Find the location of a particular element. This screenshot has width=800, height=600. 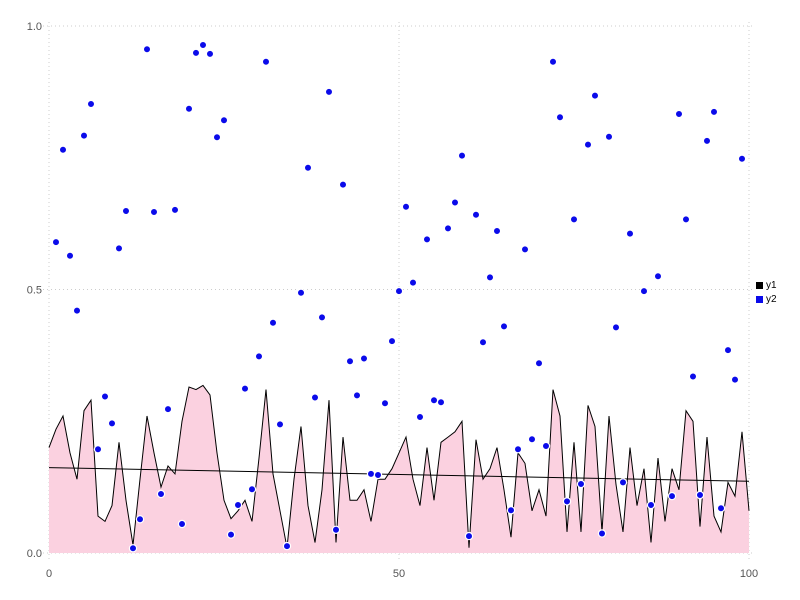

legend-item-y2: y2 is located at coordinates (766, 299).